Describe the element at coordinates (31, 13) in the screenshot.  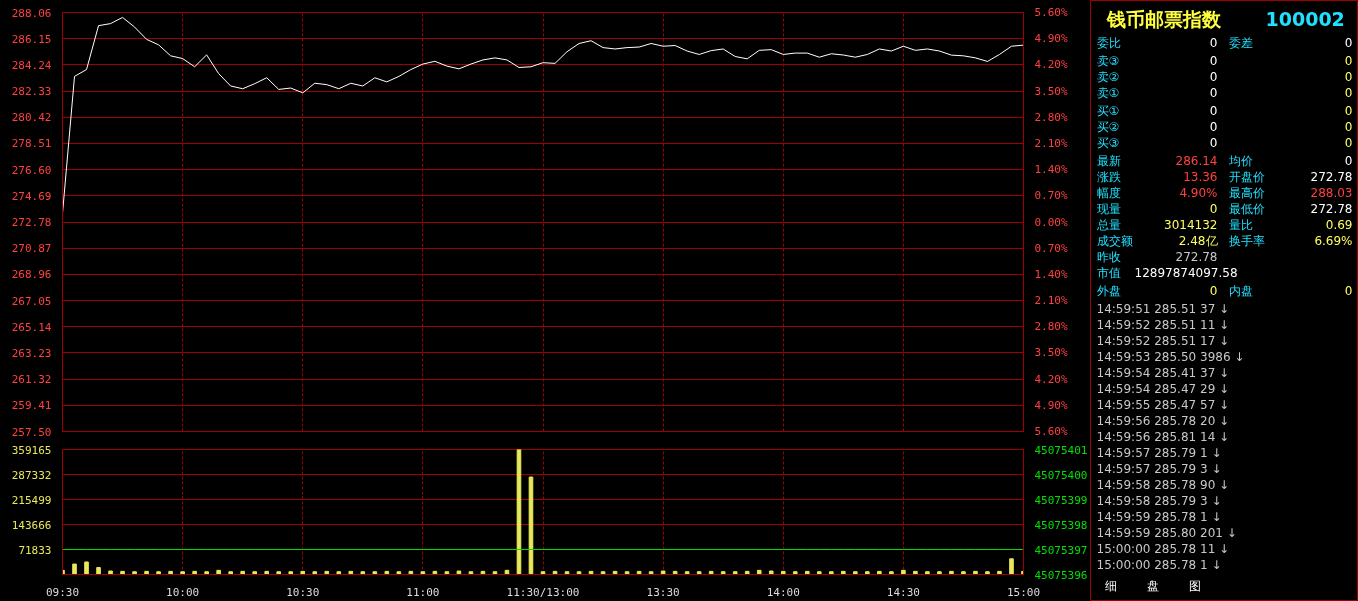
I see `y-tick-label: 288.06` at that location.